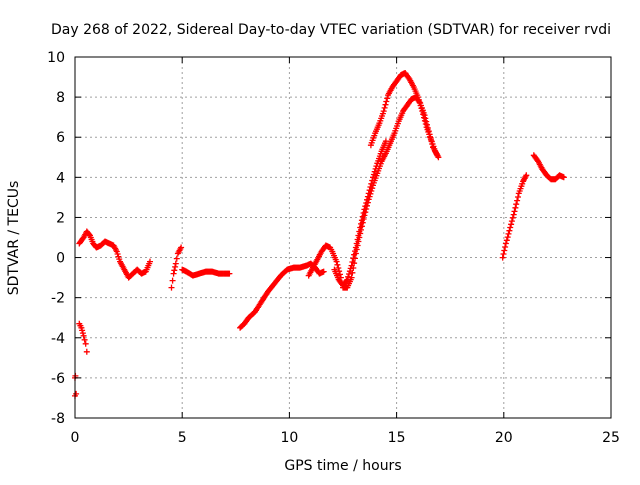  I want to click on y-tick-label: 4, so click(60, 178).